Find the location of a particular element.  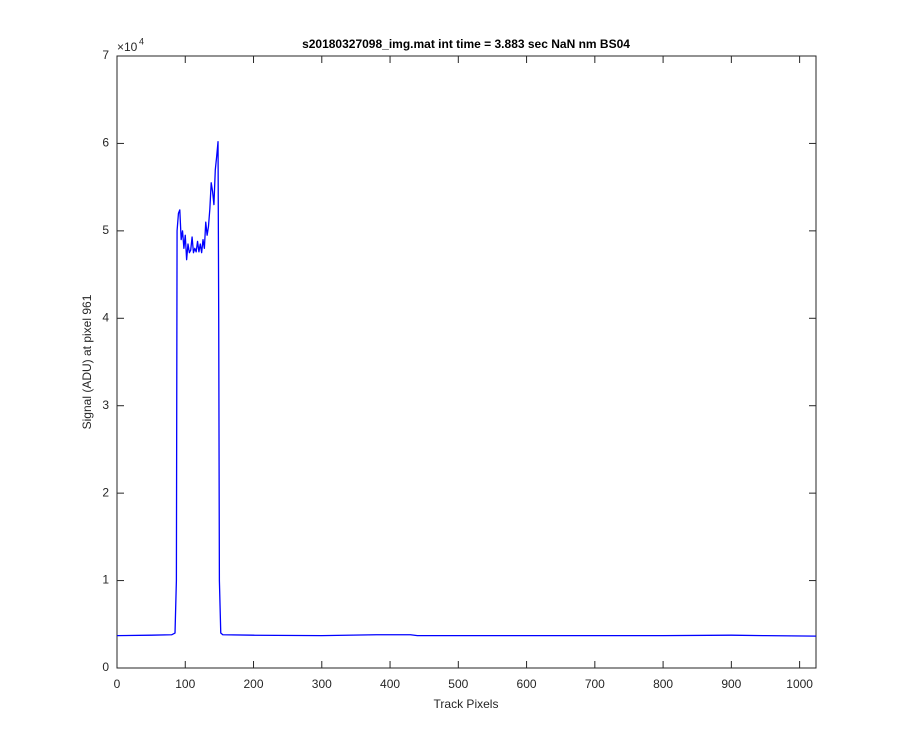

x-tick-label: 700 is located at coordinates (595, 684).